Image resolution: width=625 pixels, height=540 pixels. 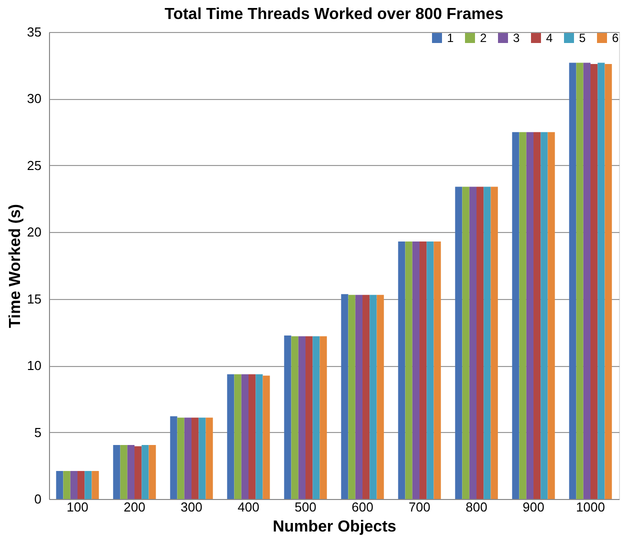 What do you see at coordinates (582, 38) in the screenshot?
I see `legend-label: 5` at bounding box center [582, 38].